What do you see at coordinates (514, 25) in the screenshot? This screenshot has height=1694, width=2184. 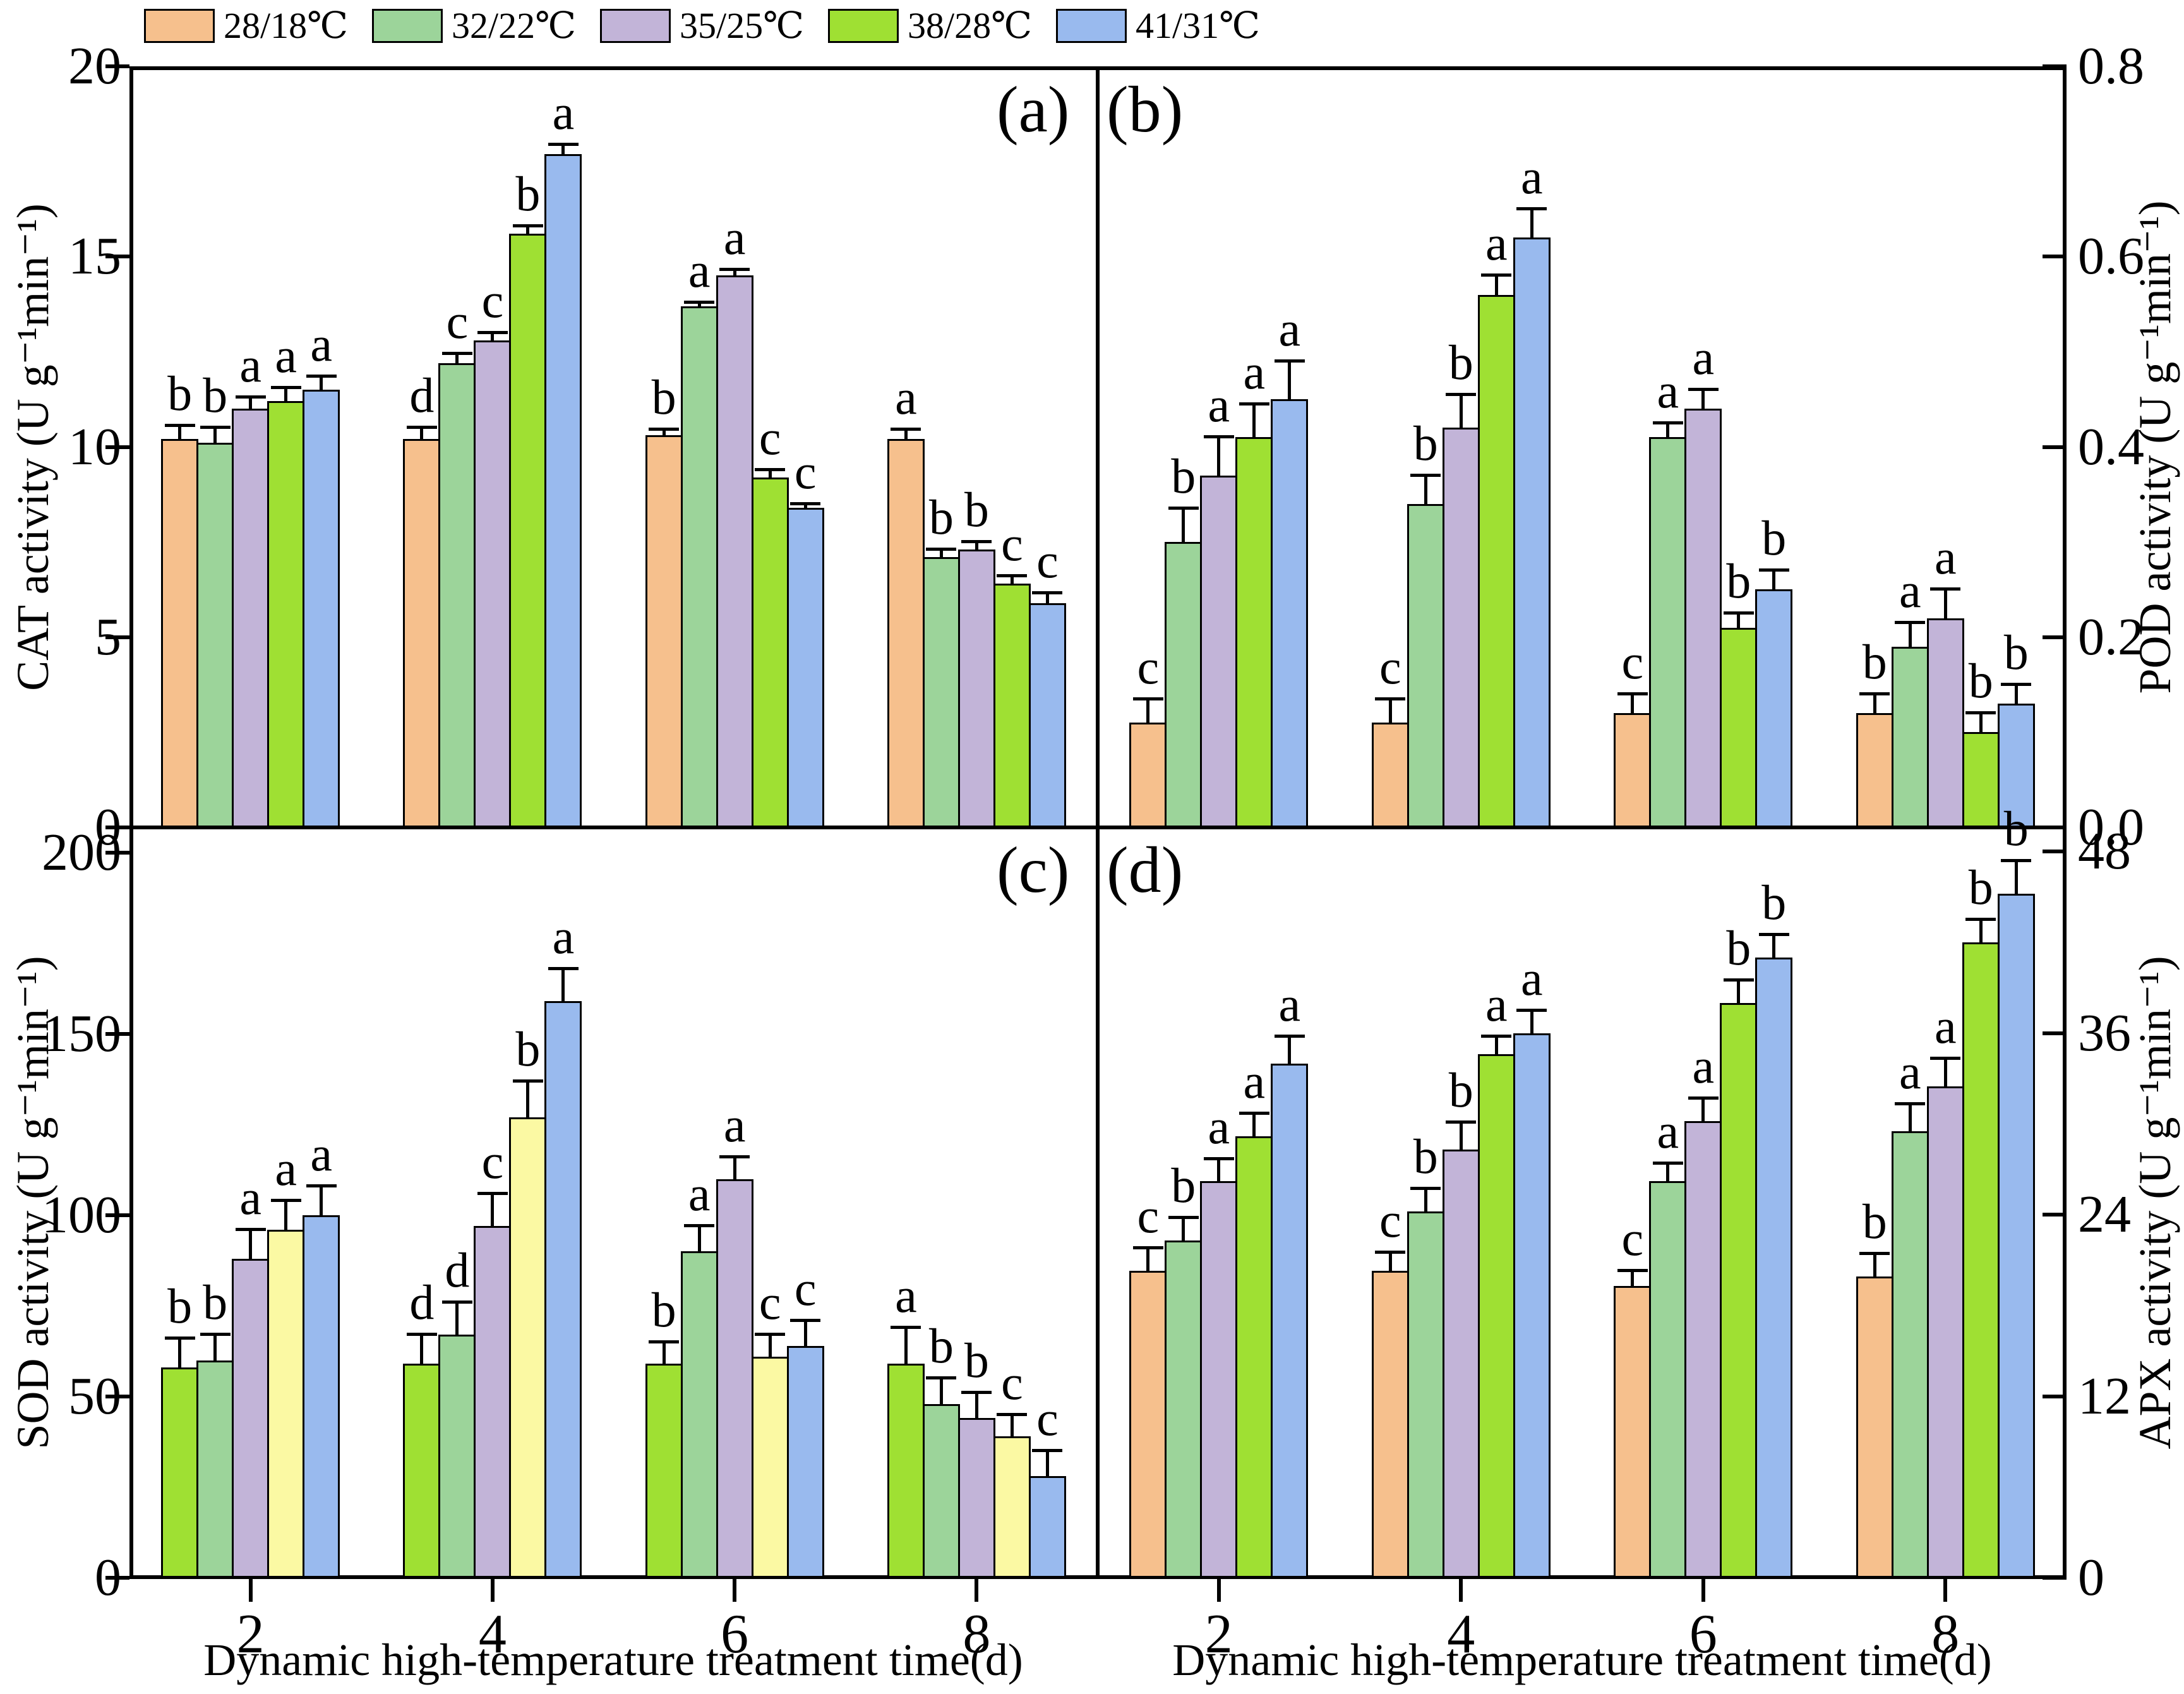 I see `legend-label: 32/22℃` at bounding box center [514, 25].